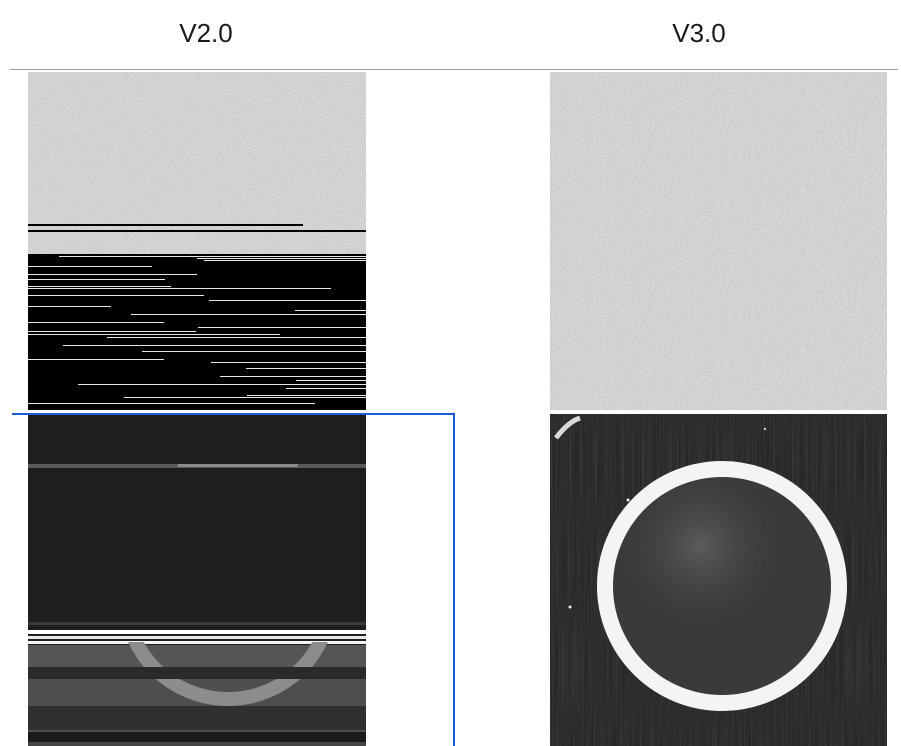  What do you see at coordinates (699, 33) in the screenshot?
I see `version-heading-v3: V3.0` at bounding box center [699, 33].